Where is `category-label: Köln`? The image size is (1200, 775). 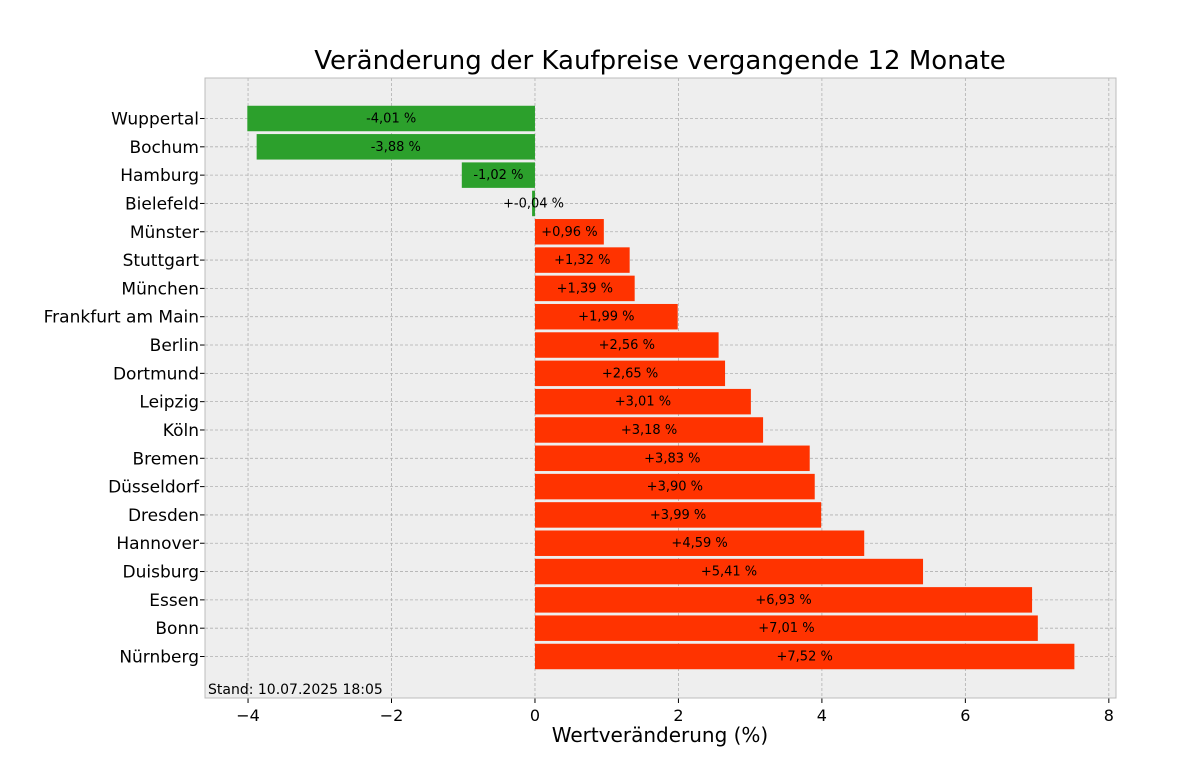 category-label: Köln is located at coordinates (181, 431).